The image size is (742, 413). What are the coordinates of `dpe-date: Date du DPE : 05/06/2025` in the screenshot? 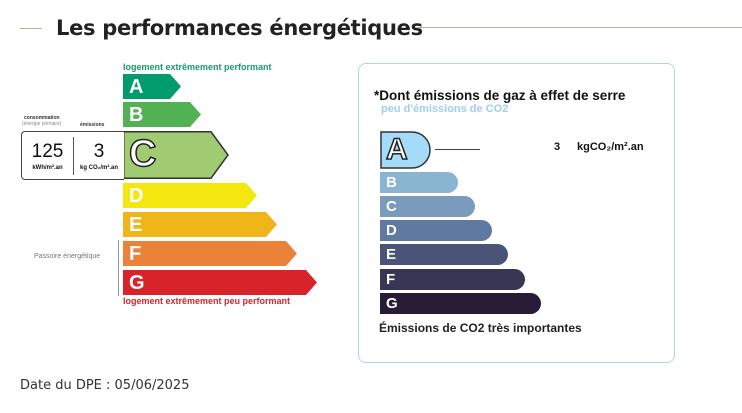 It's located at (105, 385).